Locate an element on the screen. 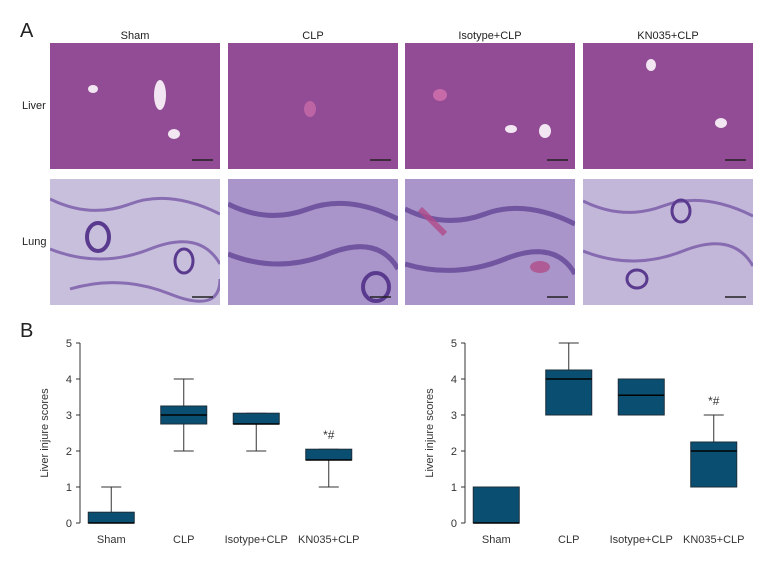  micrograph-liver-sham is located at coordinates (135, 106).